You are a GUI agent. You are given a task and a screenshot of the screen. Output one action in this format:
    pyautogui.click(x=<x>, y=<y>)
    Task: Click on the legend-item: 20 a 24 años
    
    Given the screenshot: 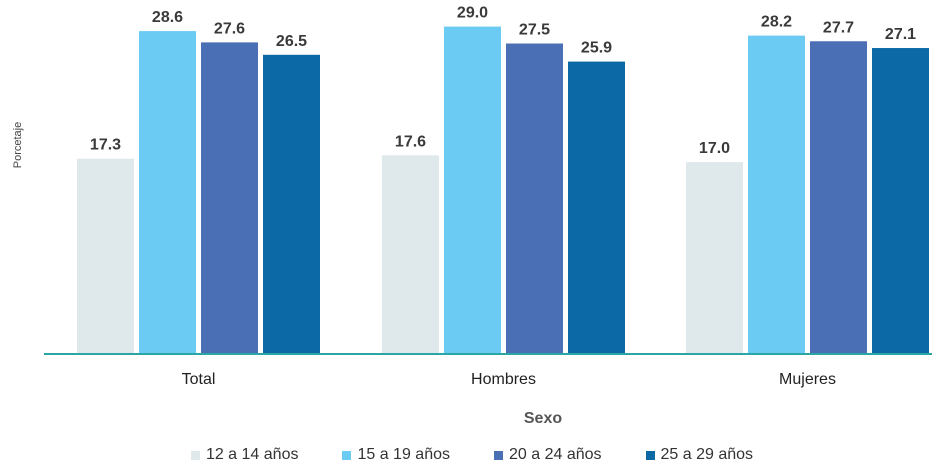 What is the action you would take?
    pyautogui.click(x=548, y=455)
    